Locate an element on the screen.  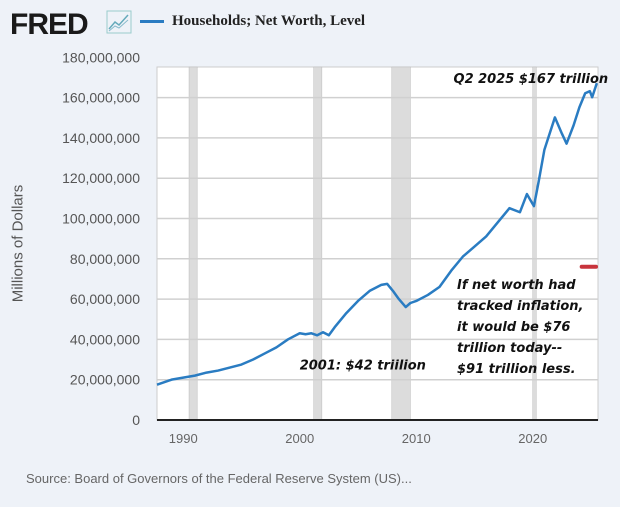
y-tick-label: 140,000,000 is located at coordinates (101, 138).